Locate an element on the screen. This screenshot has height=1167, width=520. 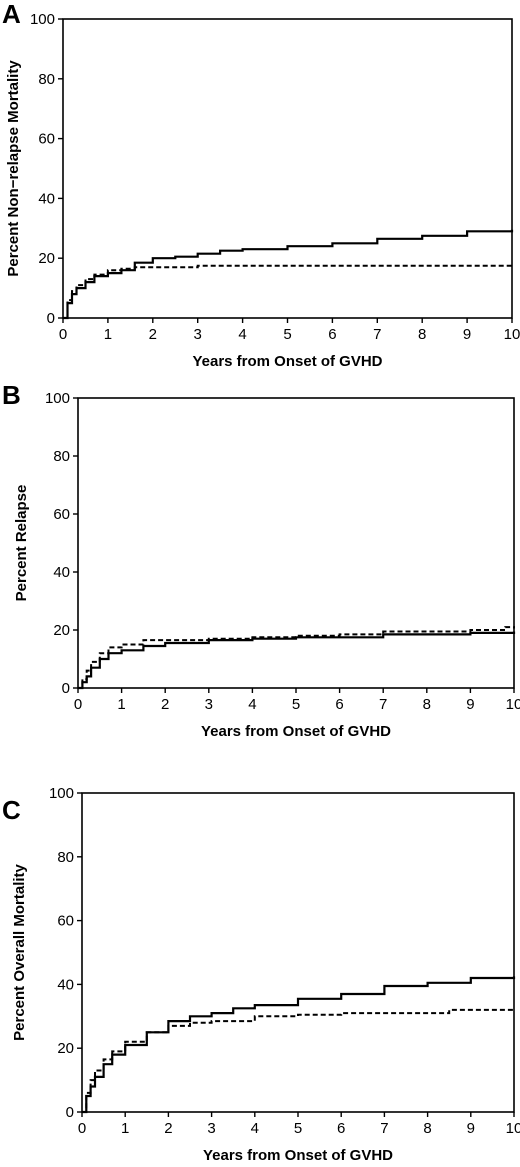
panel-a-letter: A is located at coordinates (11, 14).